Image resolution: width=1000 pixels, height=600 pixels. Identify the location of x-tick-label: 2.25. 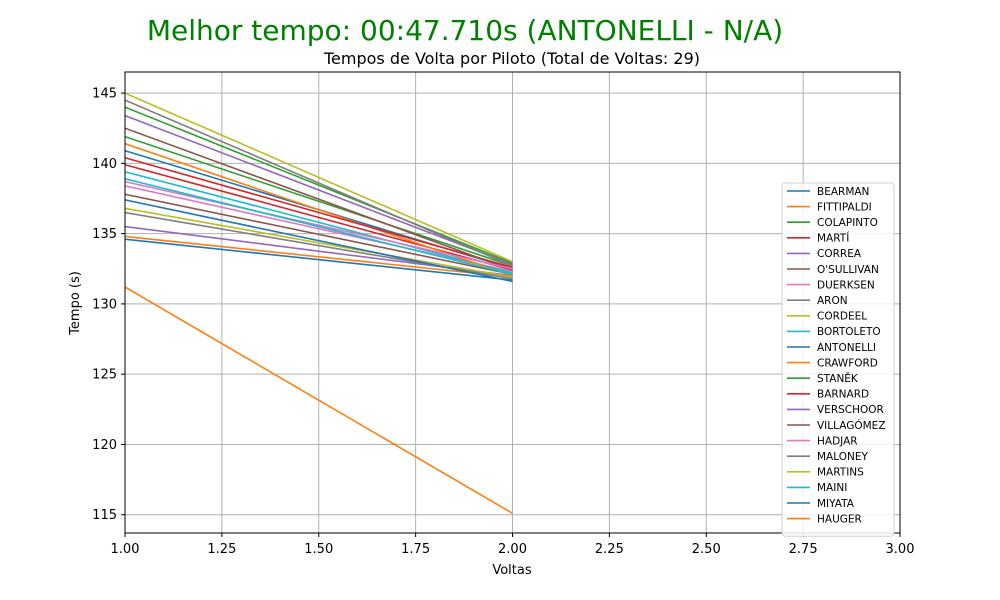
(609, 549).